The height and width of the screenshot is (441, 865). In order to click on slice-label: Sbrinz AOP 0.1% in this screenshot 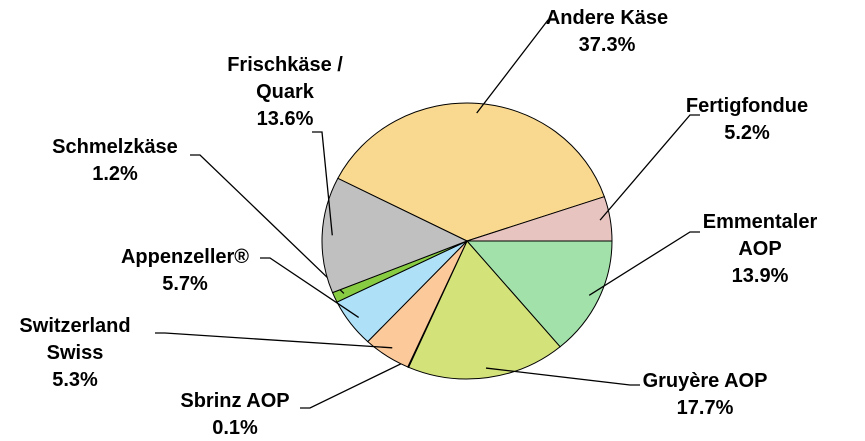, I will do `click(235, 414)`.